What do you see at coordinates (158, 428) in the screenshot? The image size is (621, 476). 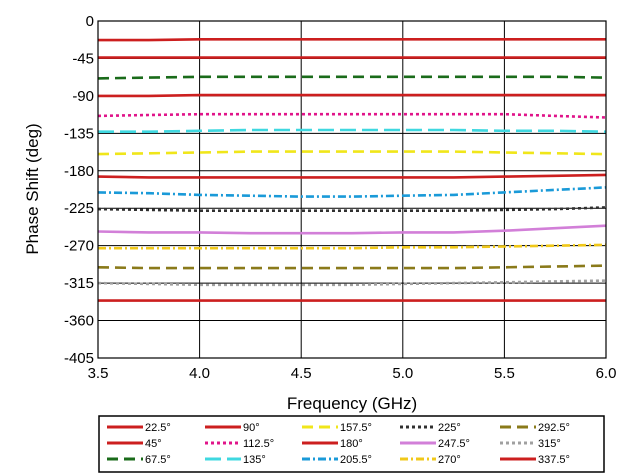 I see `legend-label: 22.5°` at bounding box center [158, 428].